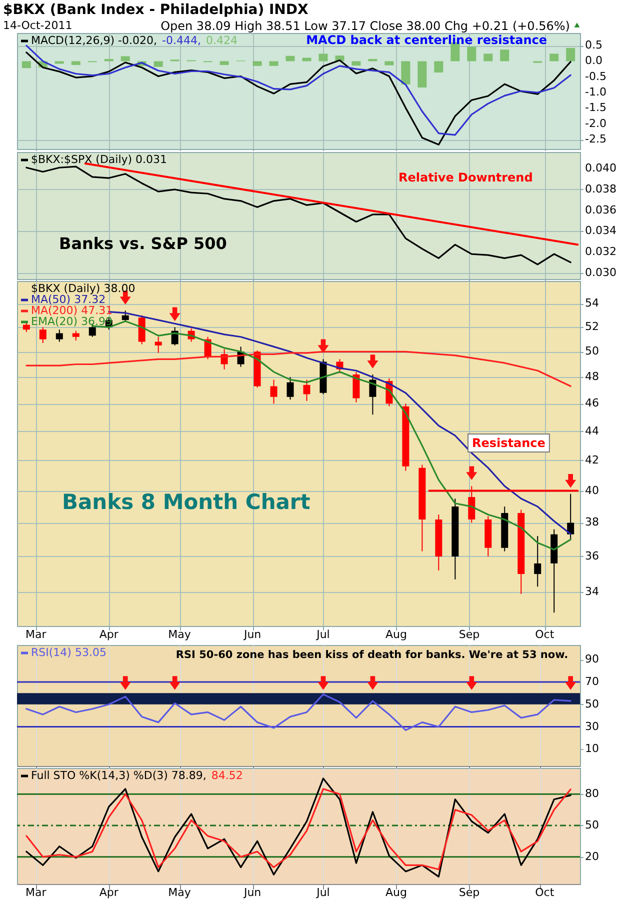 The height and width of the screenshot is (902, 620). What do you see at coordinates (469, 634) in the screenshot?
I see `x-tick-label: Sep` at bounding box center [469, 634].